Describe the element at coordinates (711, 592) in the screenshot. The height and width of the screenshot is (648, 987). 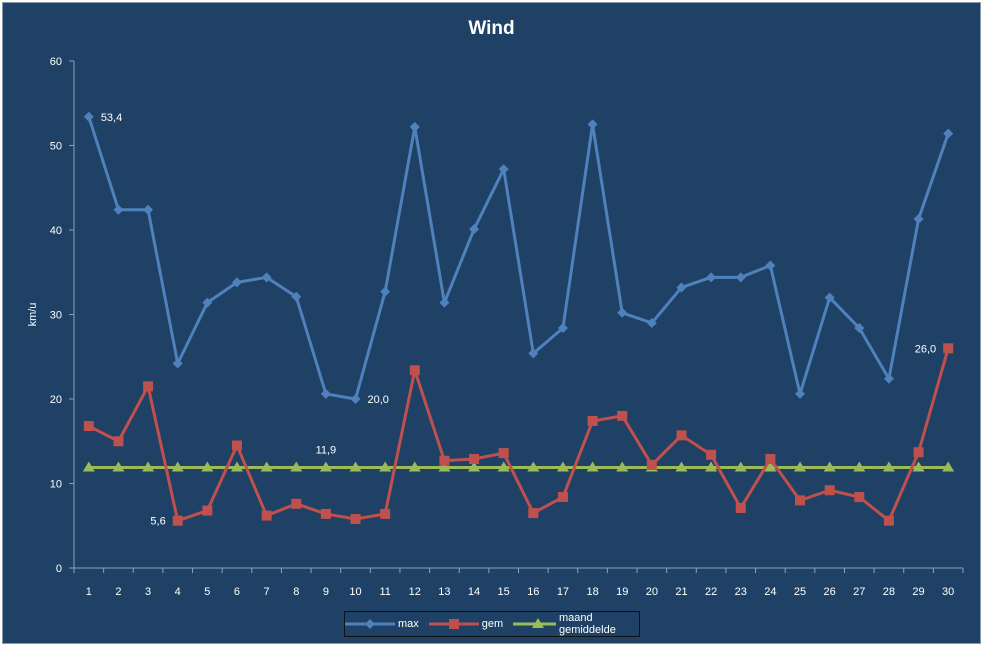
I see `x-tick-label: 22` at that location.